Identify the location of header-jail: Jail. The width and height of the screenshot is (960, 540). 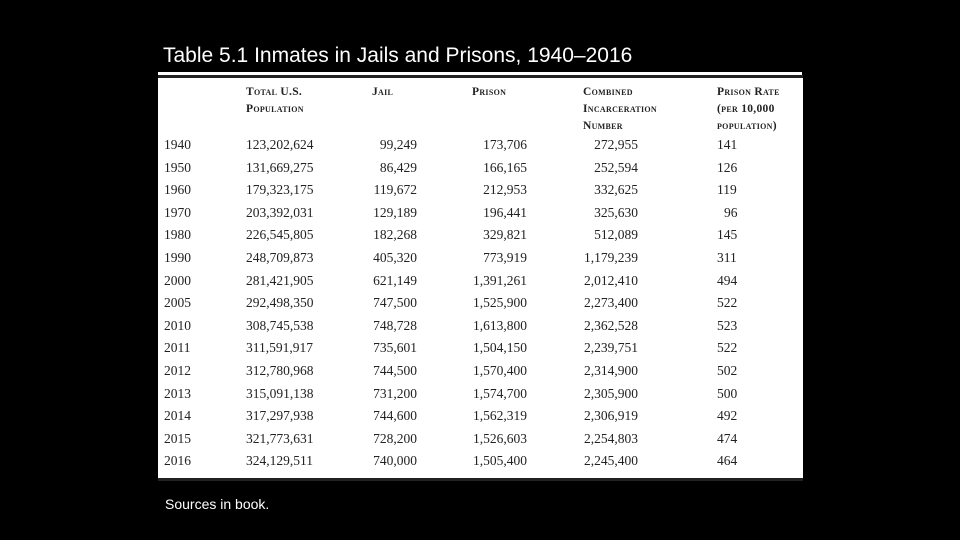
(382, 92).